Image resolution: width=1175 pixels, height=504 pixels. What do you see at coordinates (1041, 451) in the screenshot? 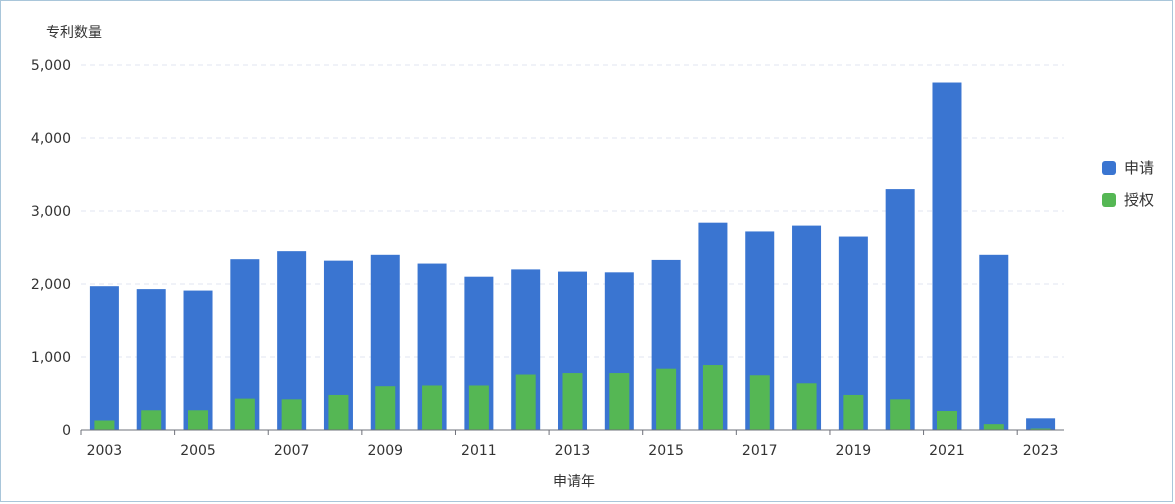
I see `x-tick-label: 2023` at bounding box center [1041, 451].